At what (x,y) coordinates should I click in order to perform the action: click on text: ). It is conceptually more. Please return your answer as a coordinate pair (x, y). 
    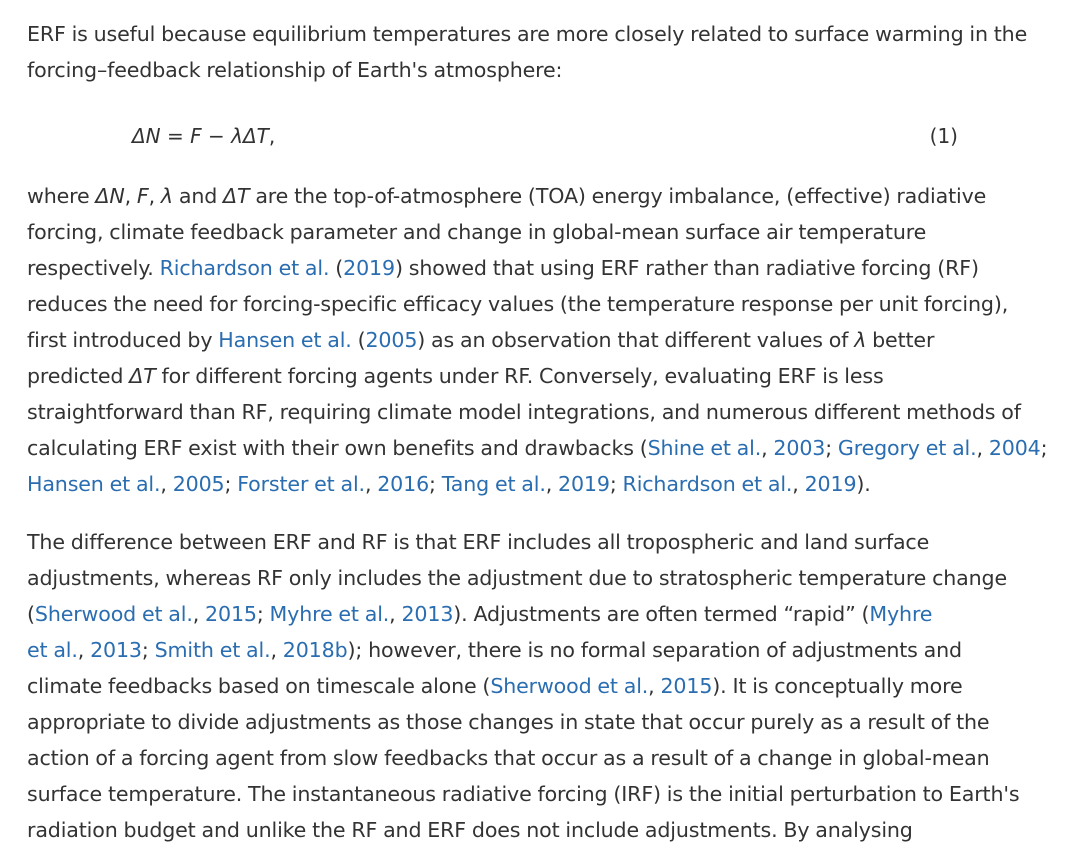
    Looking at the image, I should click on (837, 686).